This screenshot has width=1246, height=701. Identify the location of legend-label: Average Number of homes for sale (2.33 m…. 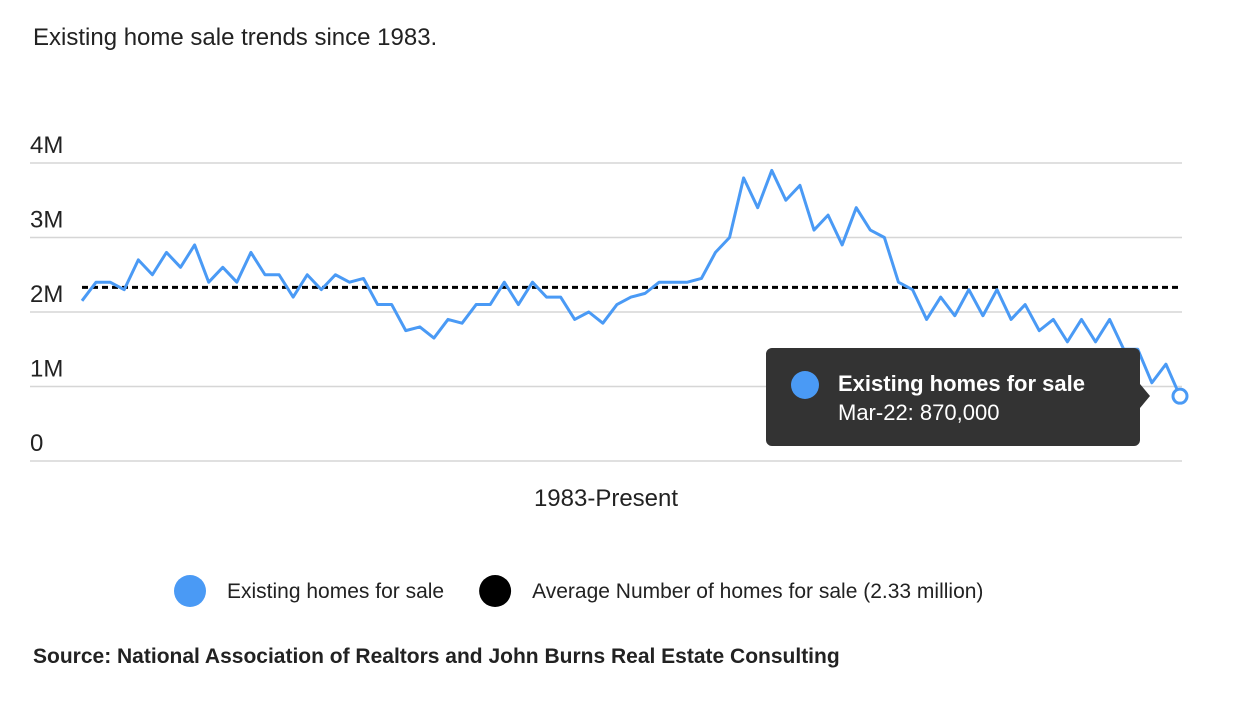
(757, 591).